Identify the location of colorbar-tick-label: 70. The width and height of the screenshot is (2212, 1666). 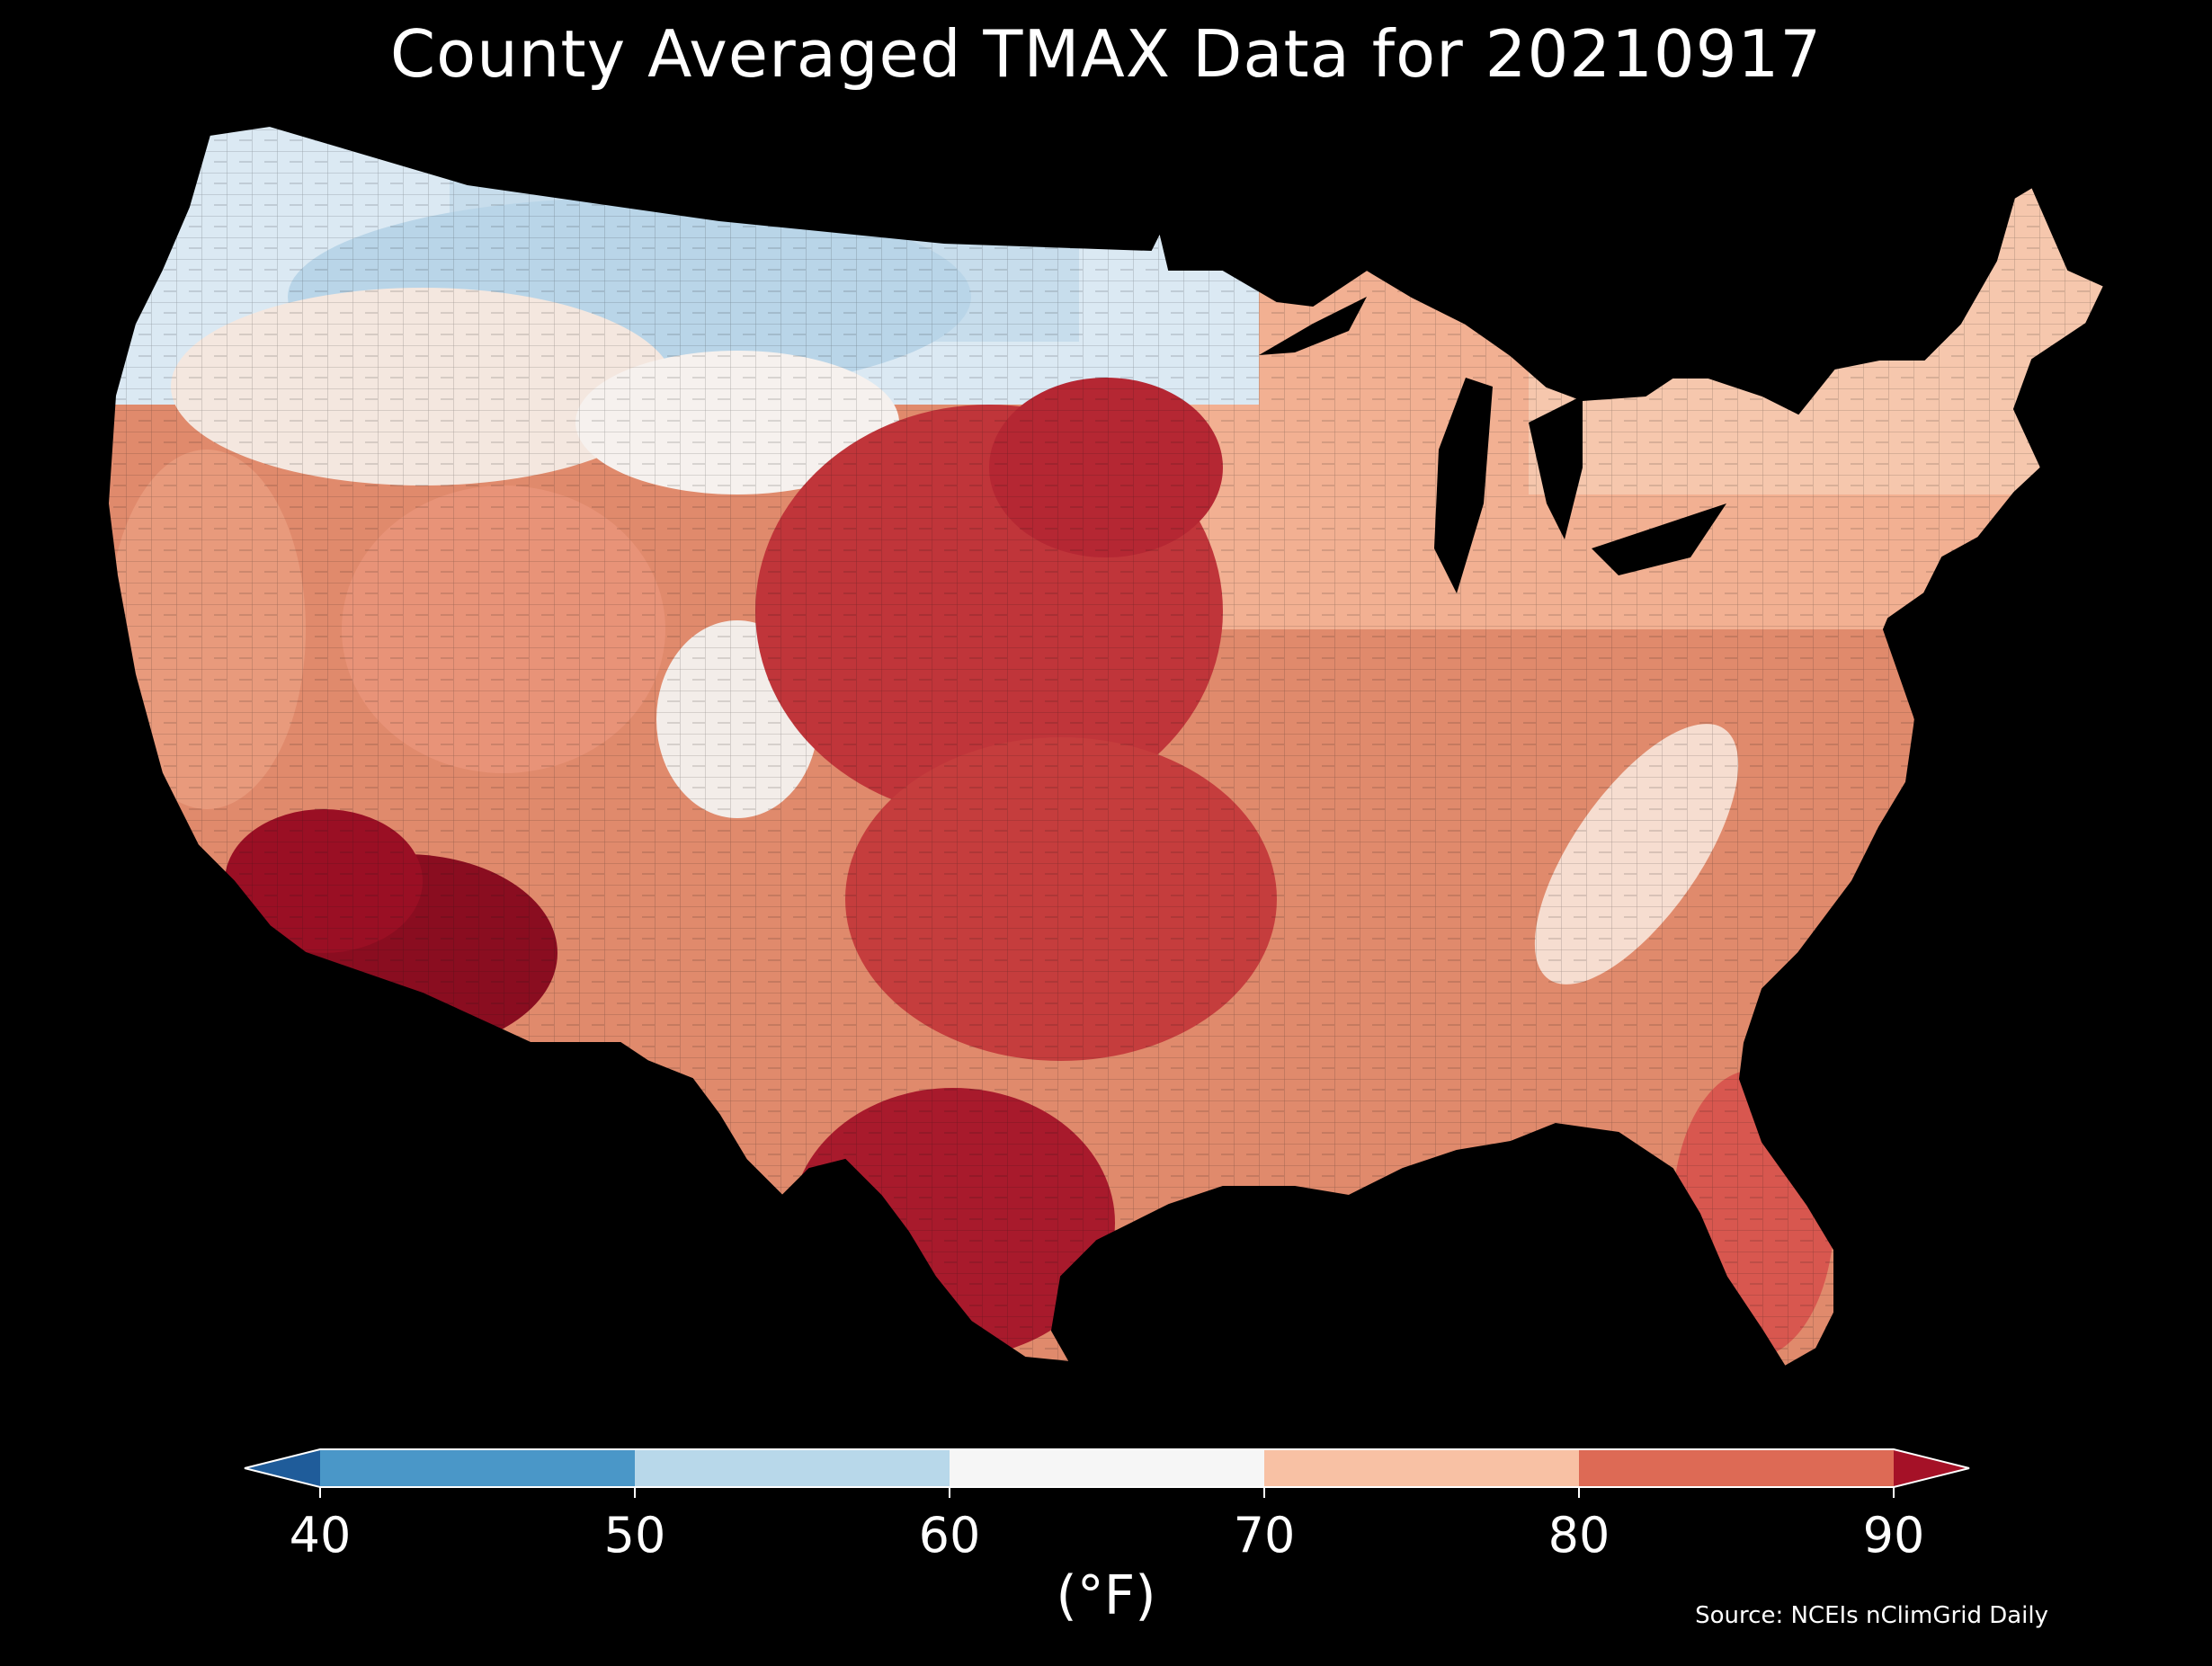
(1265, 1535).